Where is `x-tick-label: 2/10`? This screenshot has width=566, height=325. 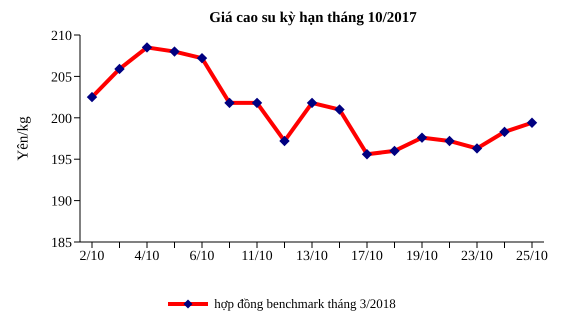 x-tick-label: 2/10 is located at coordinates (92, 256).